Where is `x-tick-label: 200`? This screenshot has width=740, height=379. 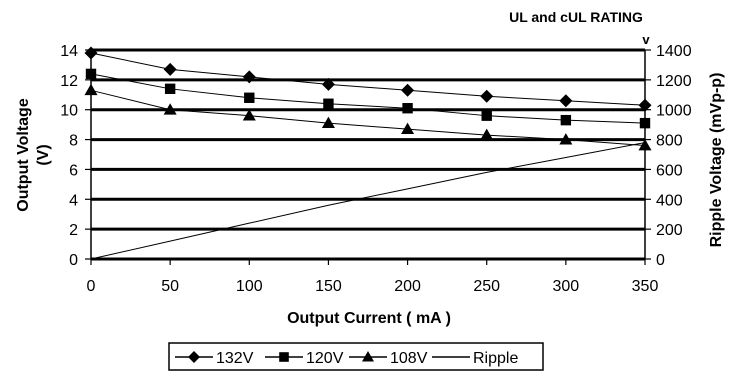
x-tick-label: 200 is located at coordinates (407, 286).